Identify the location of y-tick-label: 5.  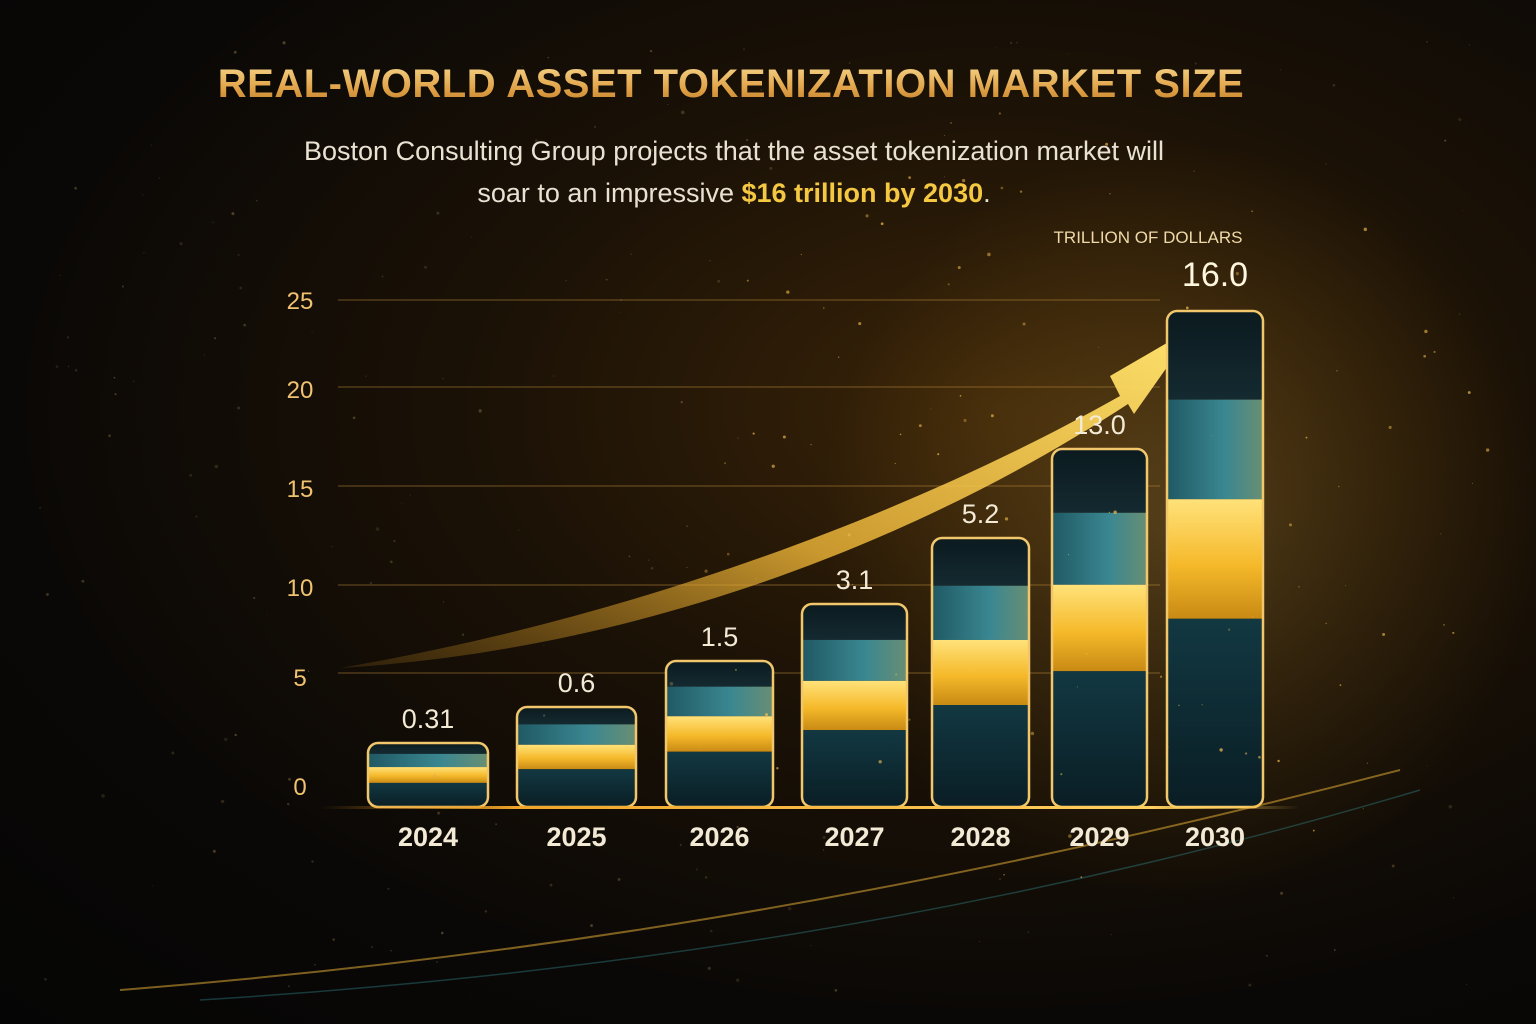
(299, 678).